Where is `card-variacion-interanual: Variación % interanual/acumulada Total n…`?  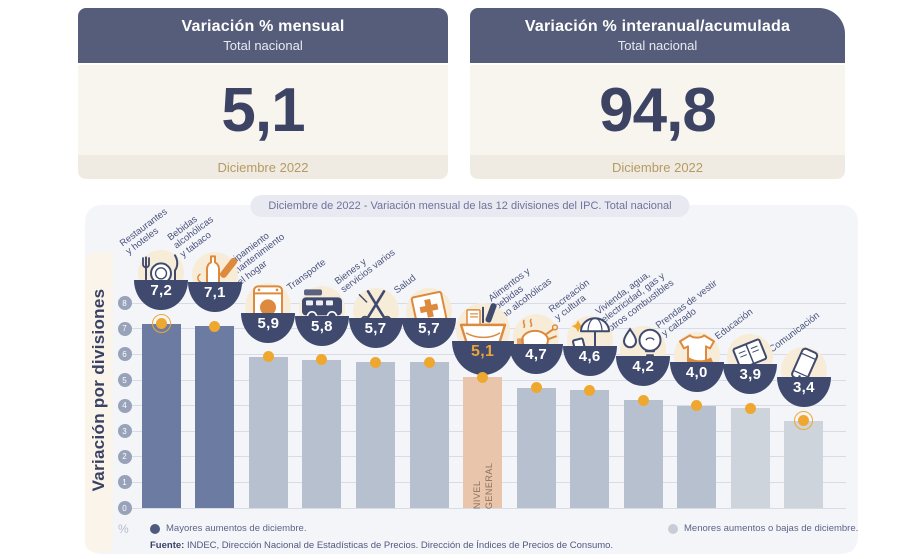
card-variacion-interanual: Variación % interanual/acumulada Total n… is located at coordinates (657, 93).